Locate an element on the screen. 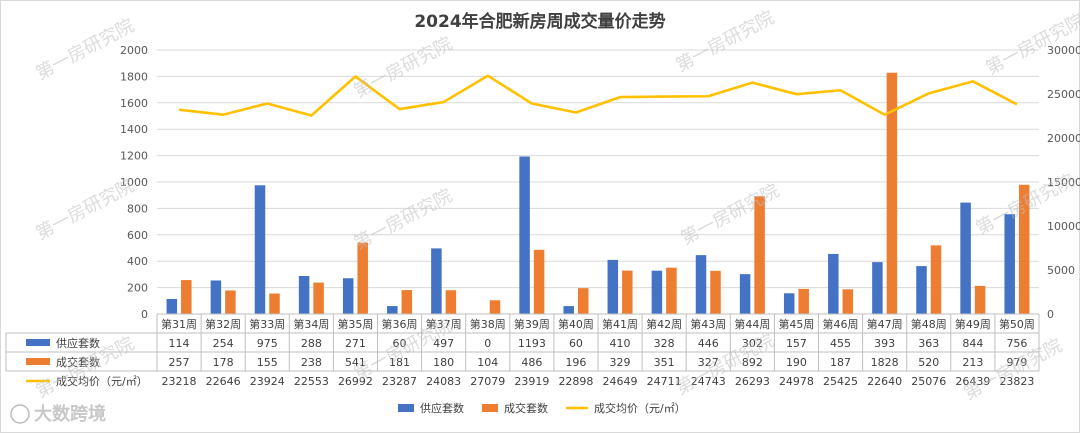 The image size is (1080, 433). y-left-tick-label: 800 is located at coordinates (137, 208).